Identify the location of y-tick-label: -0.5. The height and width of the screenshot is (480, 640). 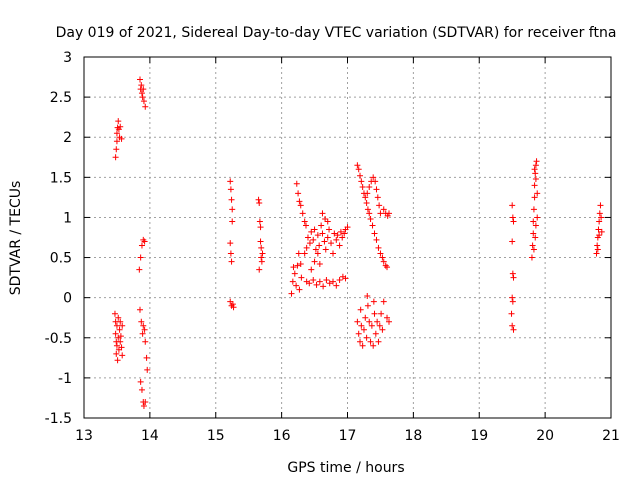
(58, 339).